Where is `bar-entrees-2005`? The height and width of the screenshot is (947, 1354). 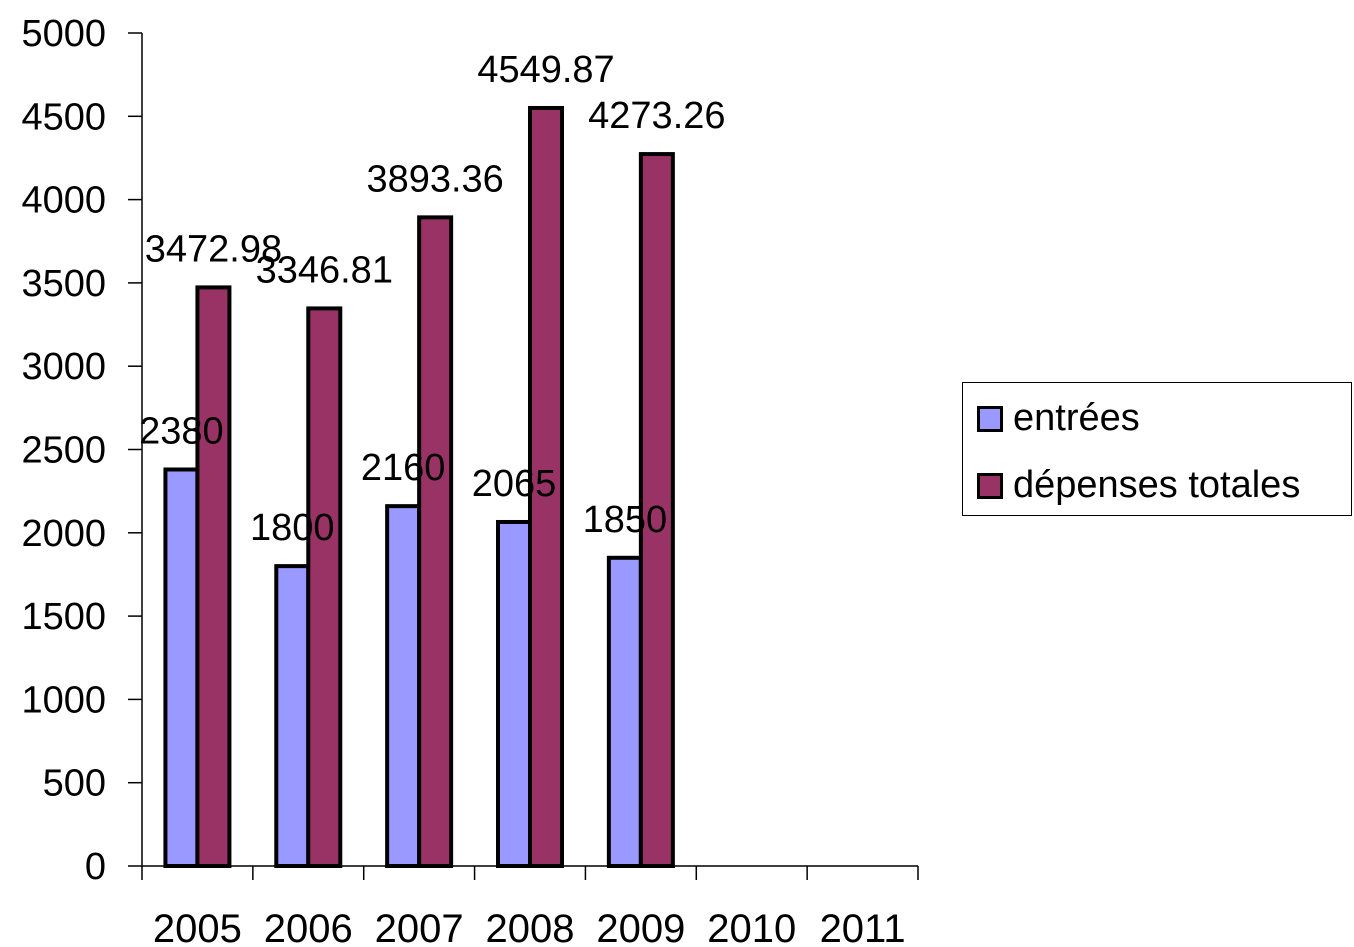 bar-entrees-2005 is located at coordinates (181, 667).